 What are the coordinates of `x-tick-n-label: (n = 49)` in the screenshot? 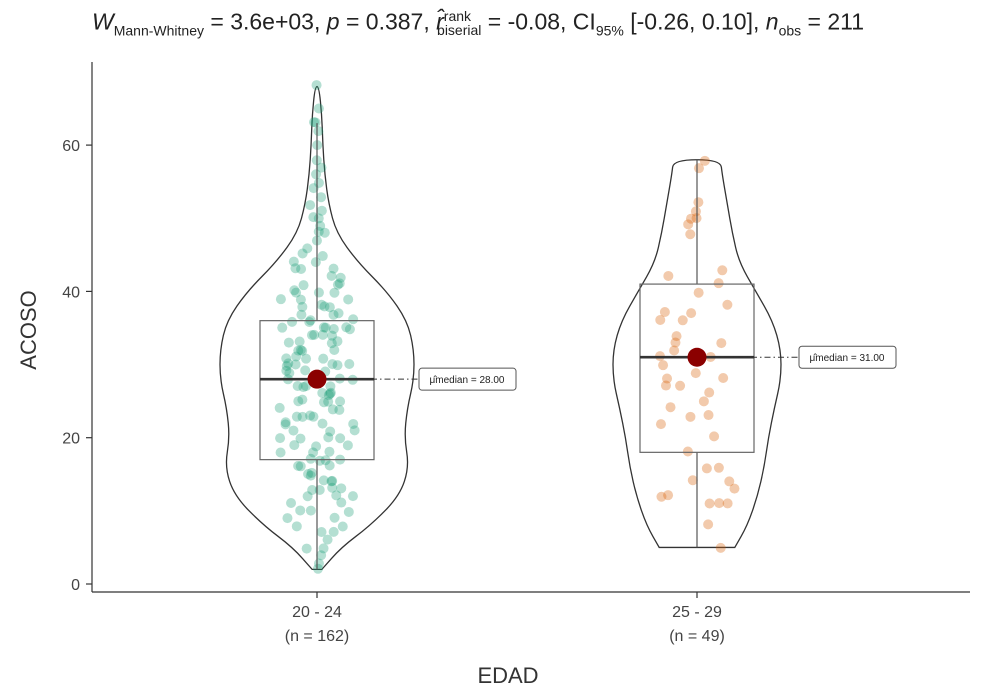 It's located at (697, 636).